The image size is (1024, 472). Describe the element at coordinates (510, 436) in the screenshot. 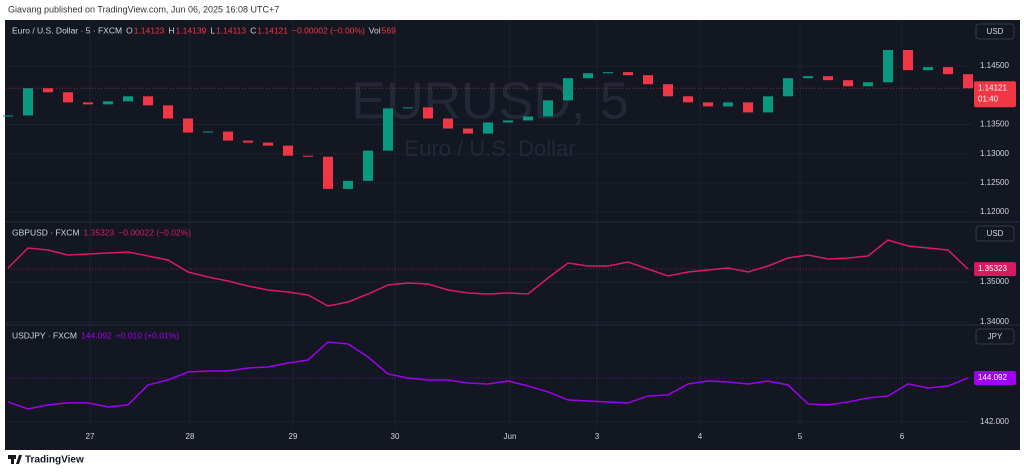

I see `x-tick-label: Jun` at that location.